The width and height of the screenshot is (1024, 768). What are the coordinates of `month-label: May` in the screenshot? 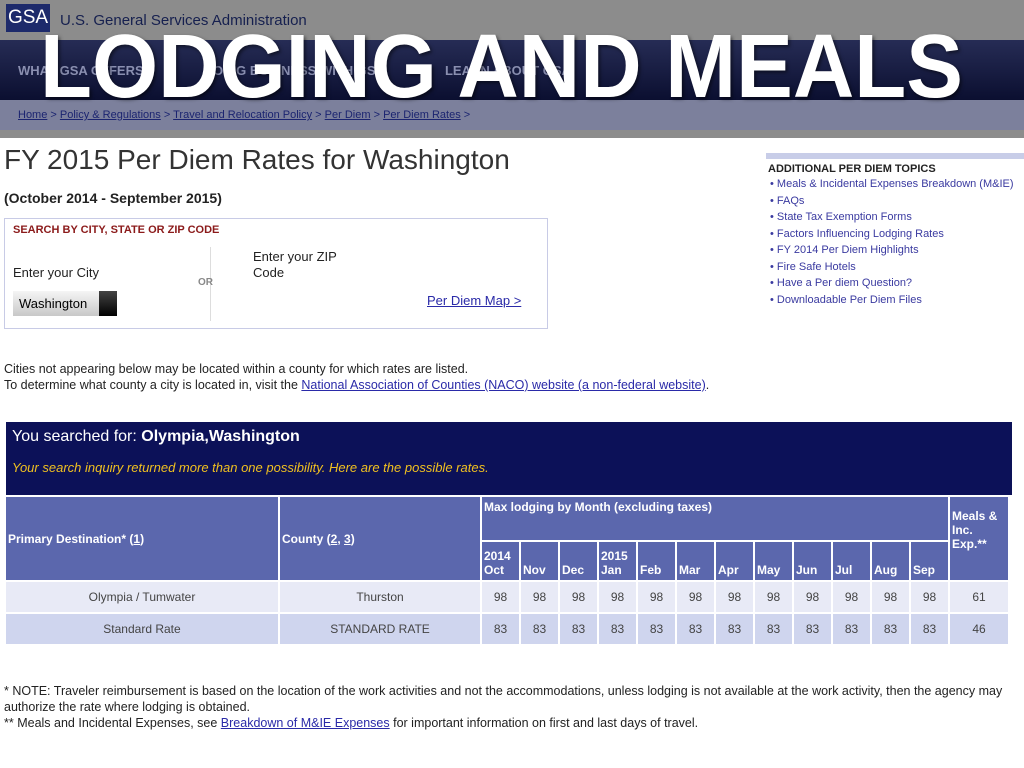 It's located at (769, 570).